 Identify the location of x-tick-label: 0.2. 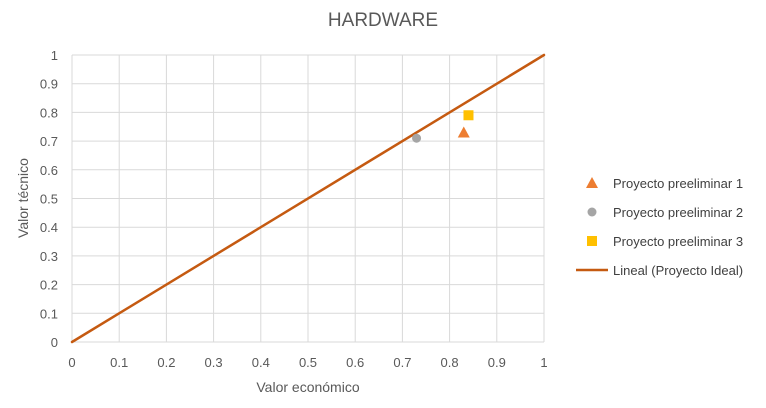
(166, 362).